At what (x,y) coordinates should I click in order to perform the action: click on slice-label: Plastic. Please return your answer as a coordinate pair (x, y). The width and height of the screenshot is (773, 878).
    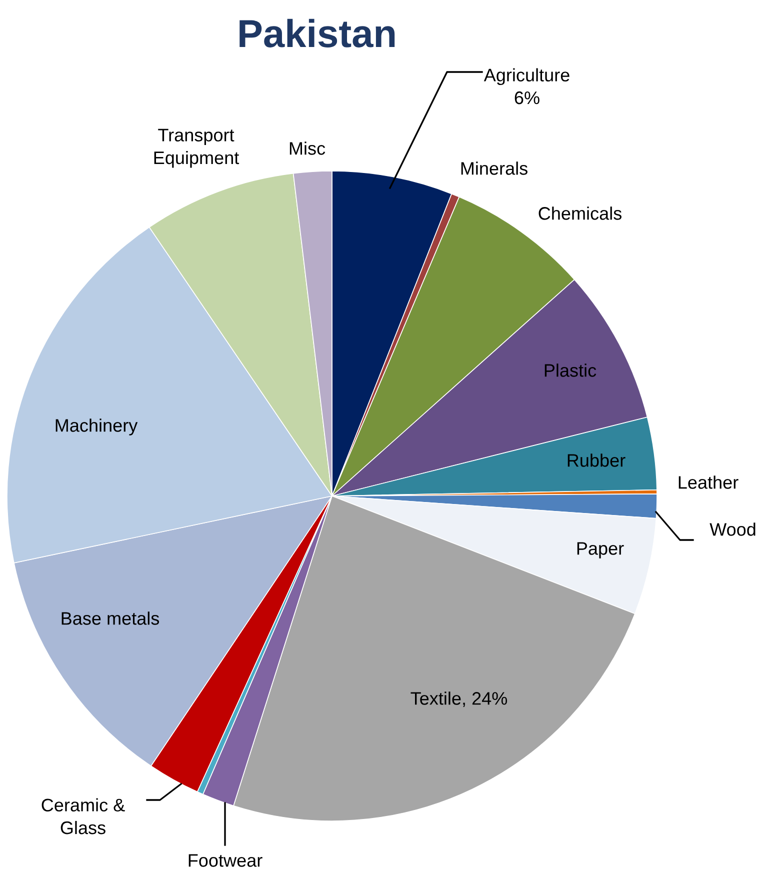
    Looking at the image, I should click on (570, 370).